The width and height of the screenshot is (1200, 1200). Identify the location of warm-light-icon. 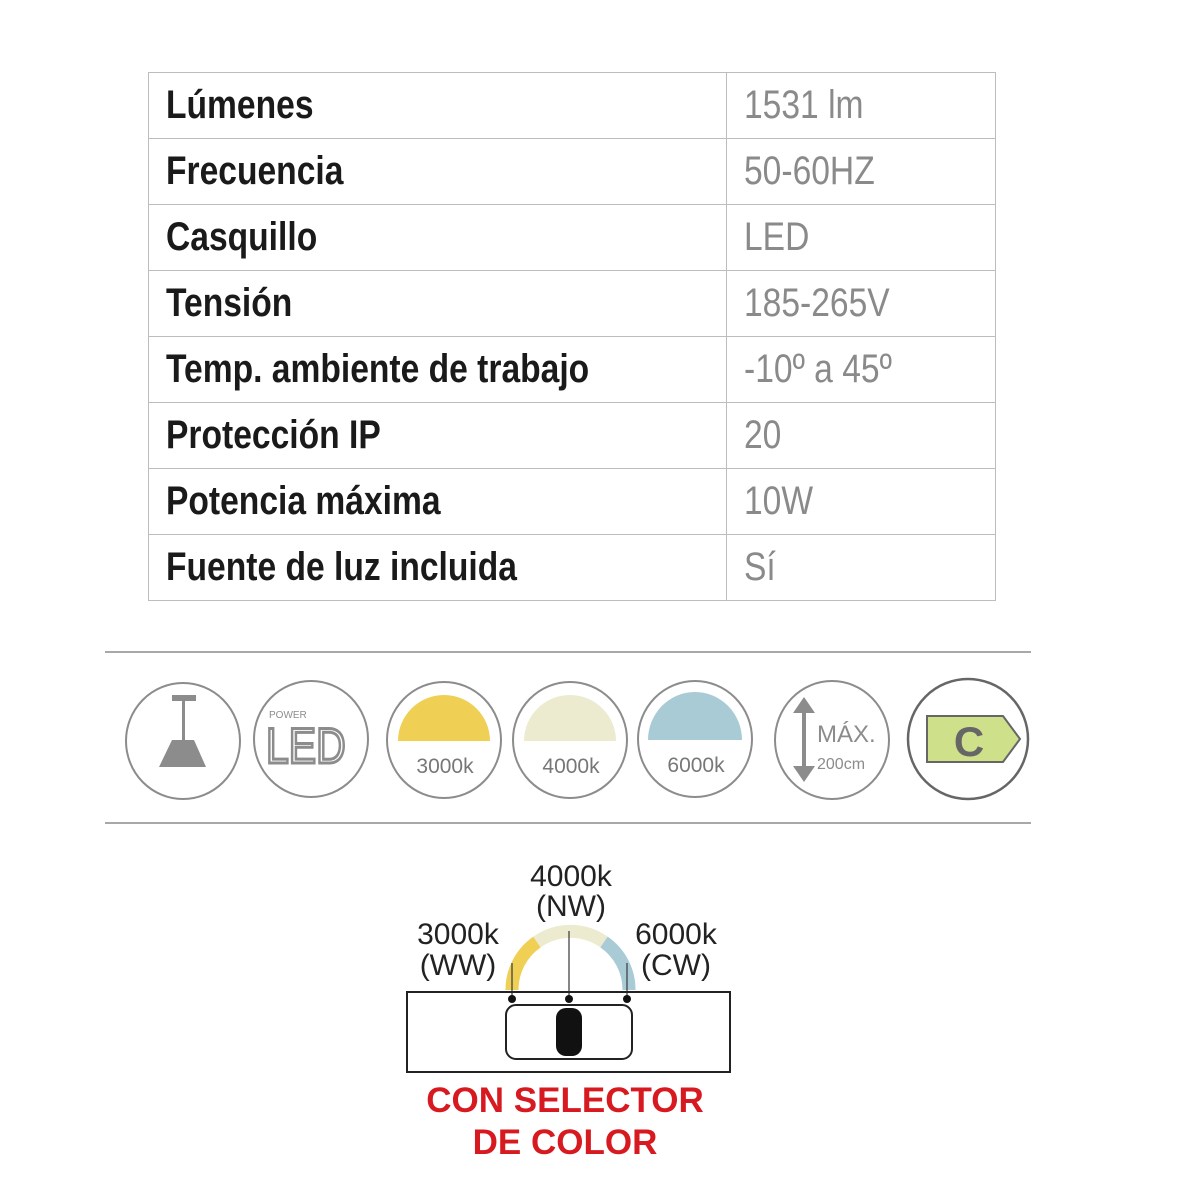
(444, 718).